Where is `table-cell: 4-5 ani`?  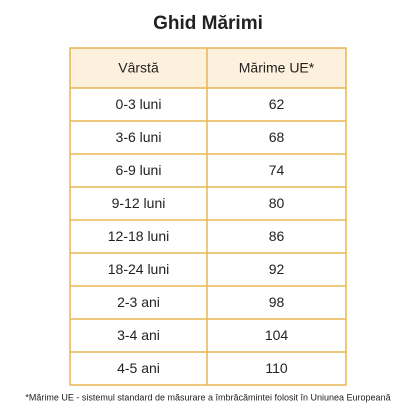 table-cell: 4-5 ani is located at coordinates (138, 368).